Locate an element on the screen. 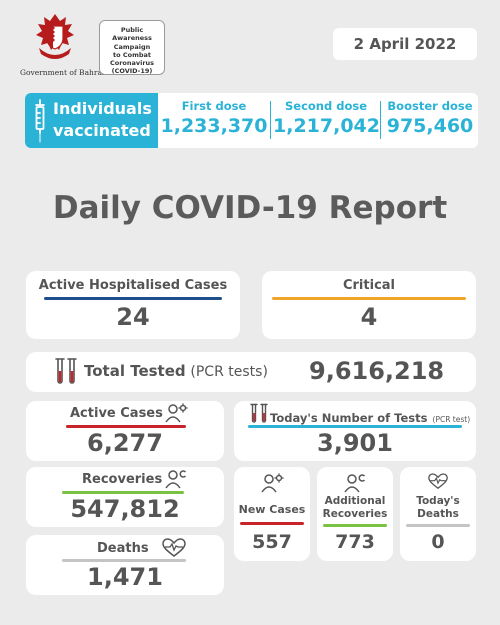 The height and width of the screenshot is (625, 500). todays-tests-suffix: (PCR test) is located at coordinates (451, 419).